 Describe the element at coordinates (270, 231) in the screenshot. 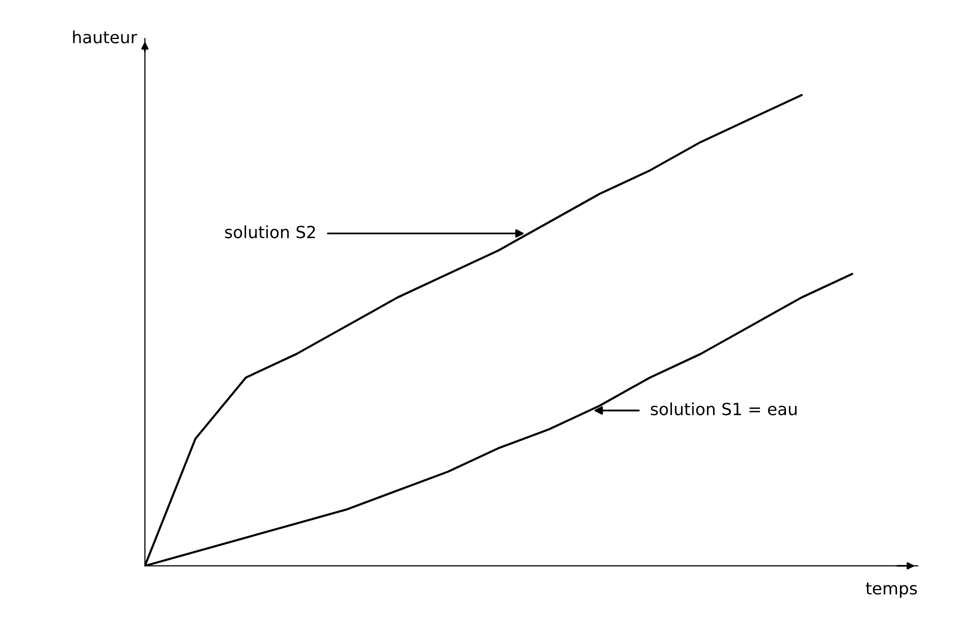

I see `annotation: solution S2` at that location.